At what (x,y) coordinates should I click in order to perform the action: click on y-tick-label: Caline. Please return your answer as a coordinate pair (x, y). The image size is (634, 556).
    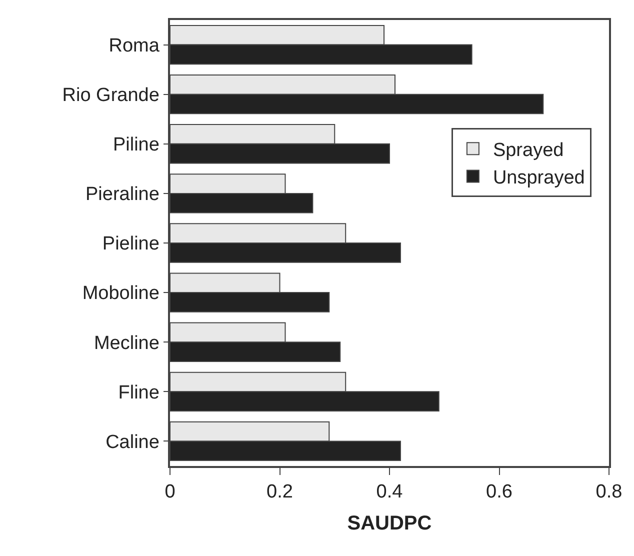
    Looking at the image, I should click on (133, 442).